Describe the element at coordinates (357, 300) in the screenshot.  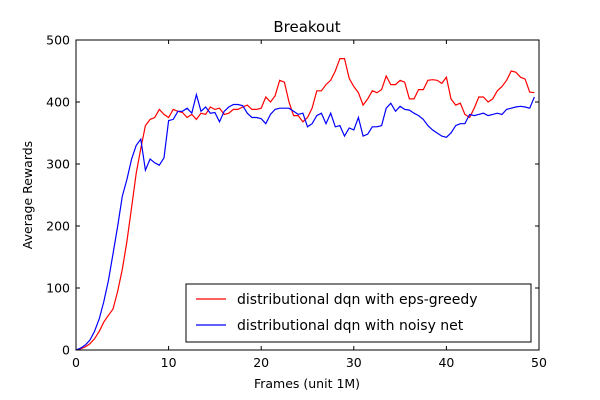
I see `legend-label-eps-greedy: distributional dqn with eps-greedy` at that location.